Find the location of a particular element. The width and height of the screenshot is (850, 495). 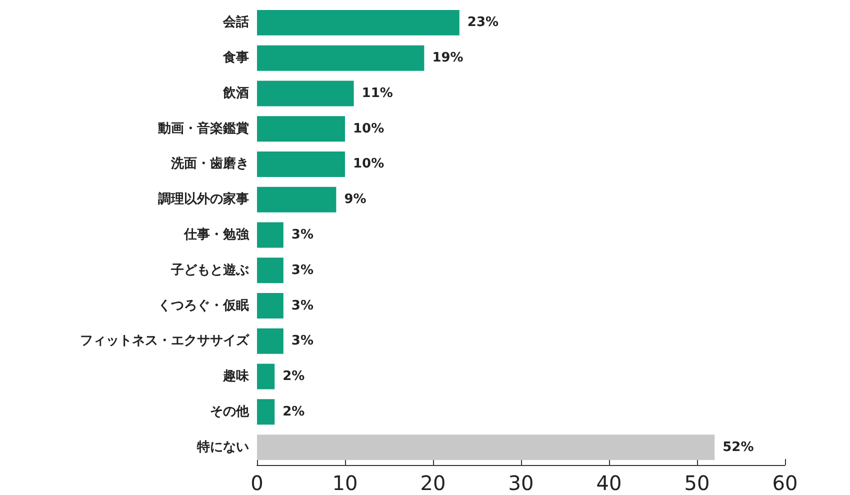

y-tick-label: 洗面・歯磨き is located at coordinates (209, 164).